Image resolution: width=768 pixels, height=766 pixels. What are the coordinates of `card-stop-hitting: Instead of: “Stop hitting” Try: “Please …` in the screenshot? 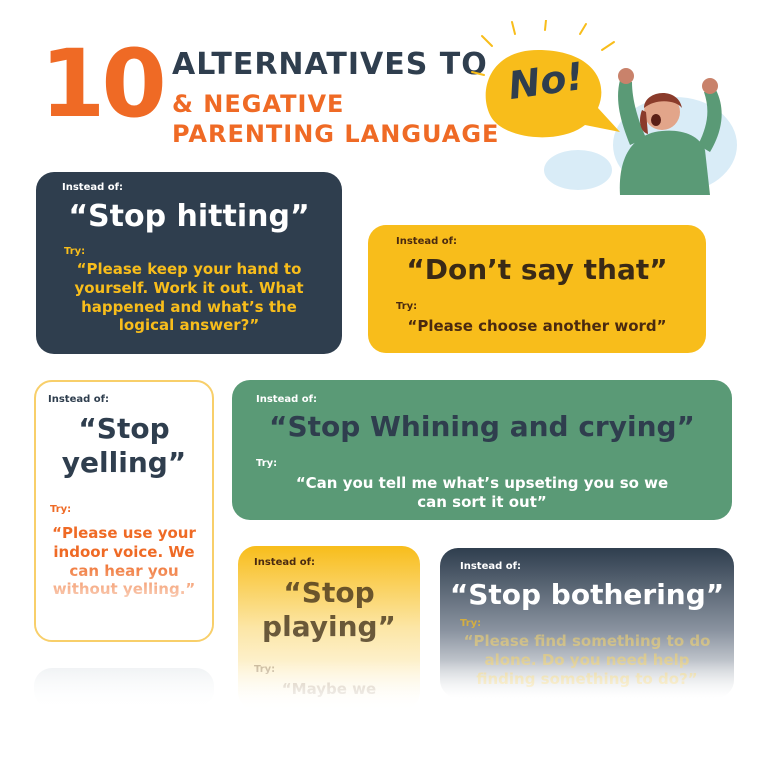 It's located at (189, 263).